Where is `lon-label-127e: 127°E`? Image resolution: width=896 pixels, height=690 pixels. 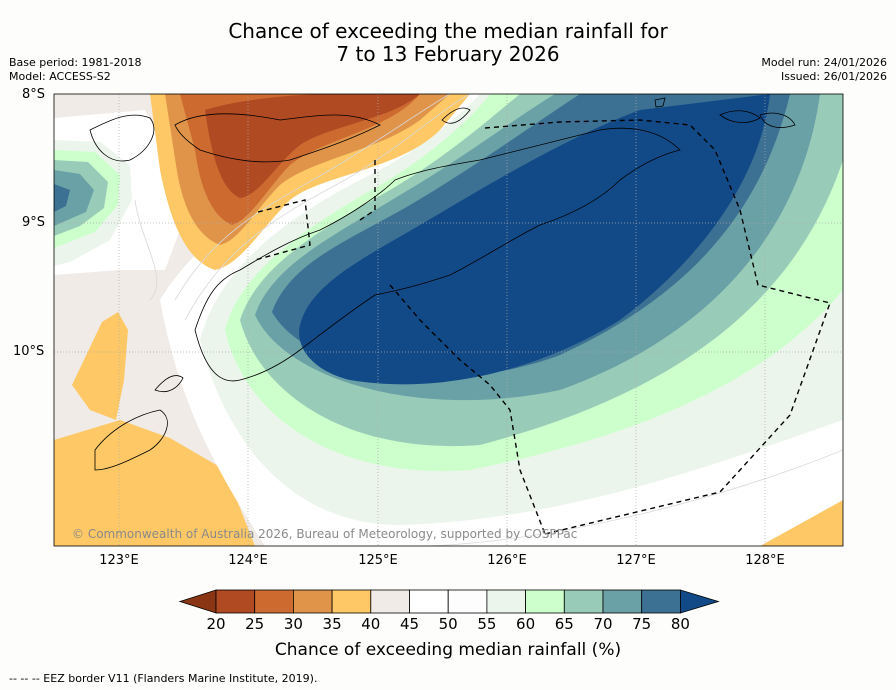
lon-label-127e: 127°E is located at coordinates (636, 560).